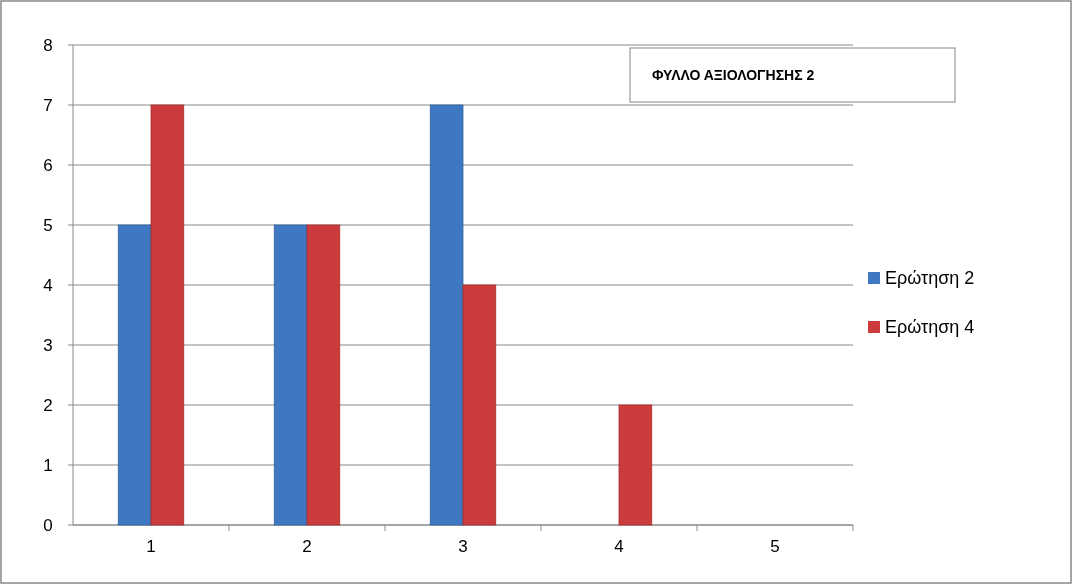  Describe the element at coordinates (619, 546) in the screenshot. I see `x-tick-label: 4` at that location.